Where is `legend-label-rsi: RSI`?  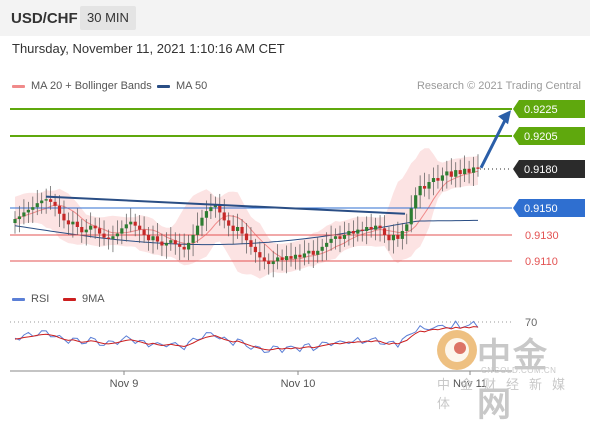 legend-label-rsi: RSI is located at coordinates (40, 299).